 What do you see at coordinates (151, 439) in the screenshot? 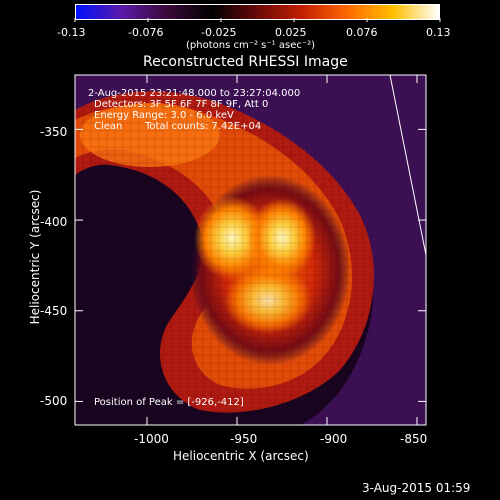
I see `x-tick-label: -1000` at bounding box center [151, 439].